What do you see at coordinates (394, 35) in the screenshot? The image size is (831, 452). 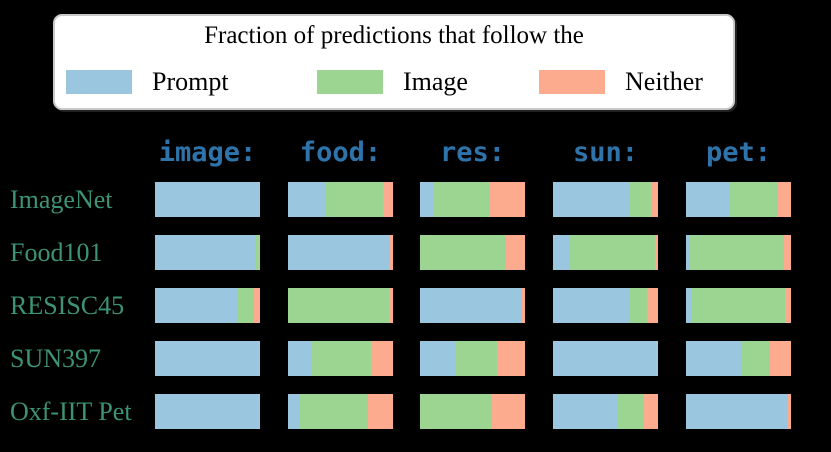 I see `legend-title: Fraction of predictions that follow the` at bounding box center [394, 35].